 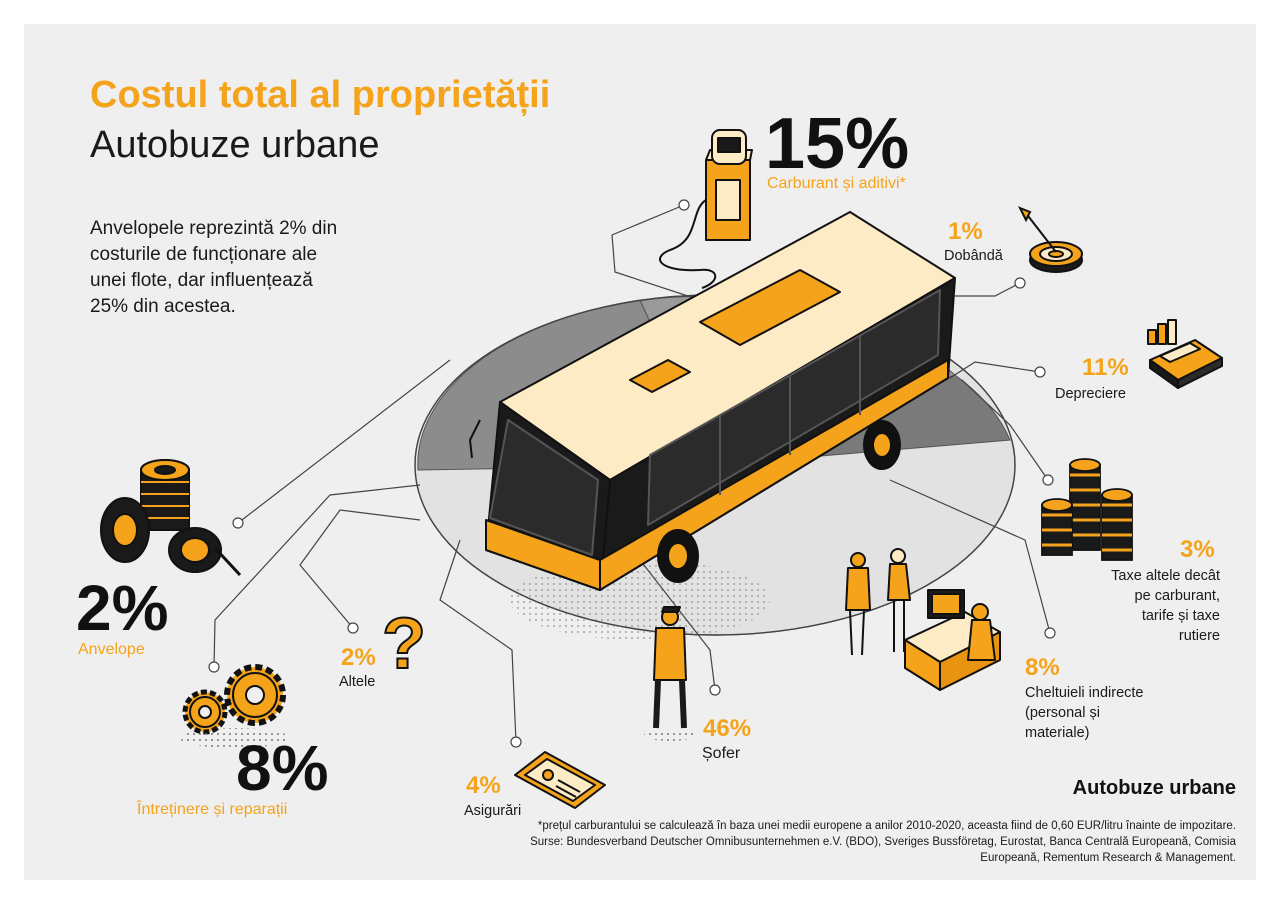 What do you see at coordinates (836, 183) in the screenshot?
I see `fuel-label: Carburant și aditivi*` at bounding box center [836, 183].